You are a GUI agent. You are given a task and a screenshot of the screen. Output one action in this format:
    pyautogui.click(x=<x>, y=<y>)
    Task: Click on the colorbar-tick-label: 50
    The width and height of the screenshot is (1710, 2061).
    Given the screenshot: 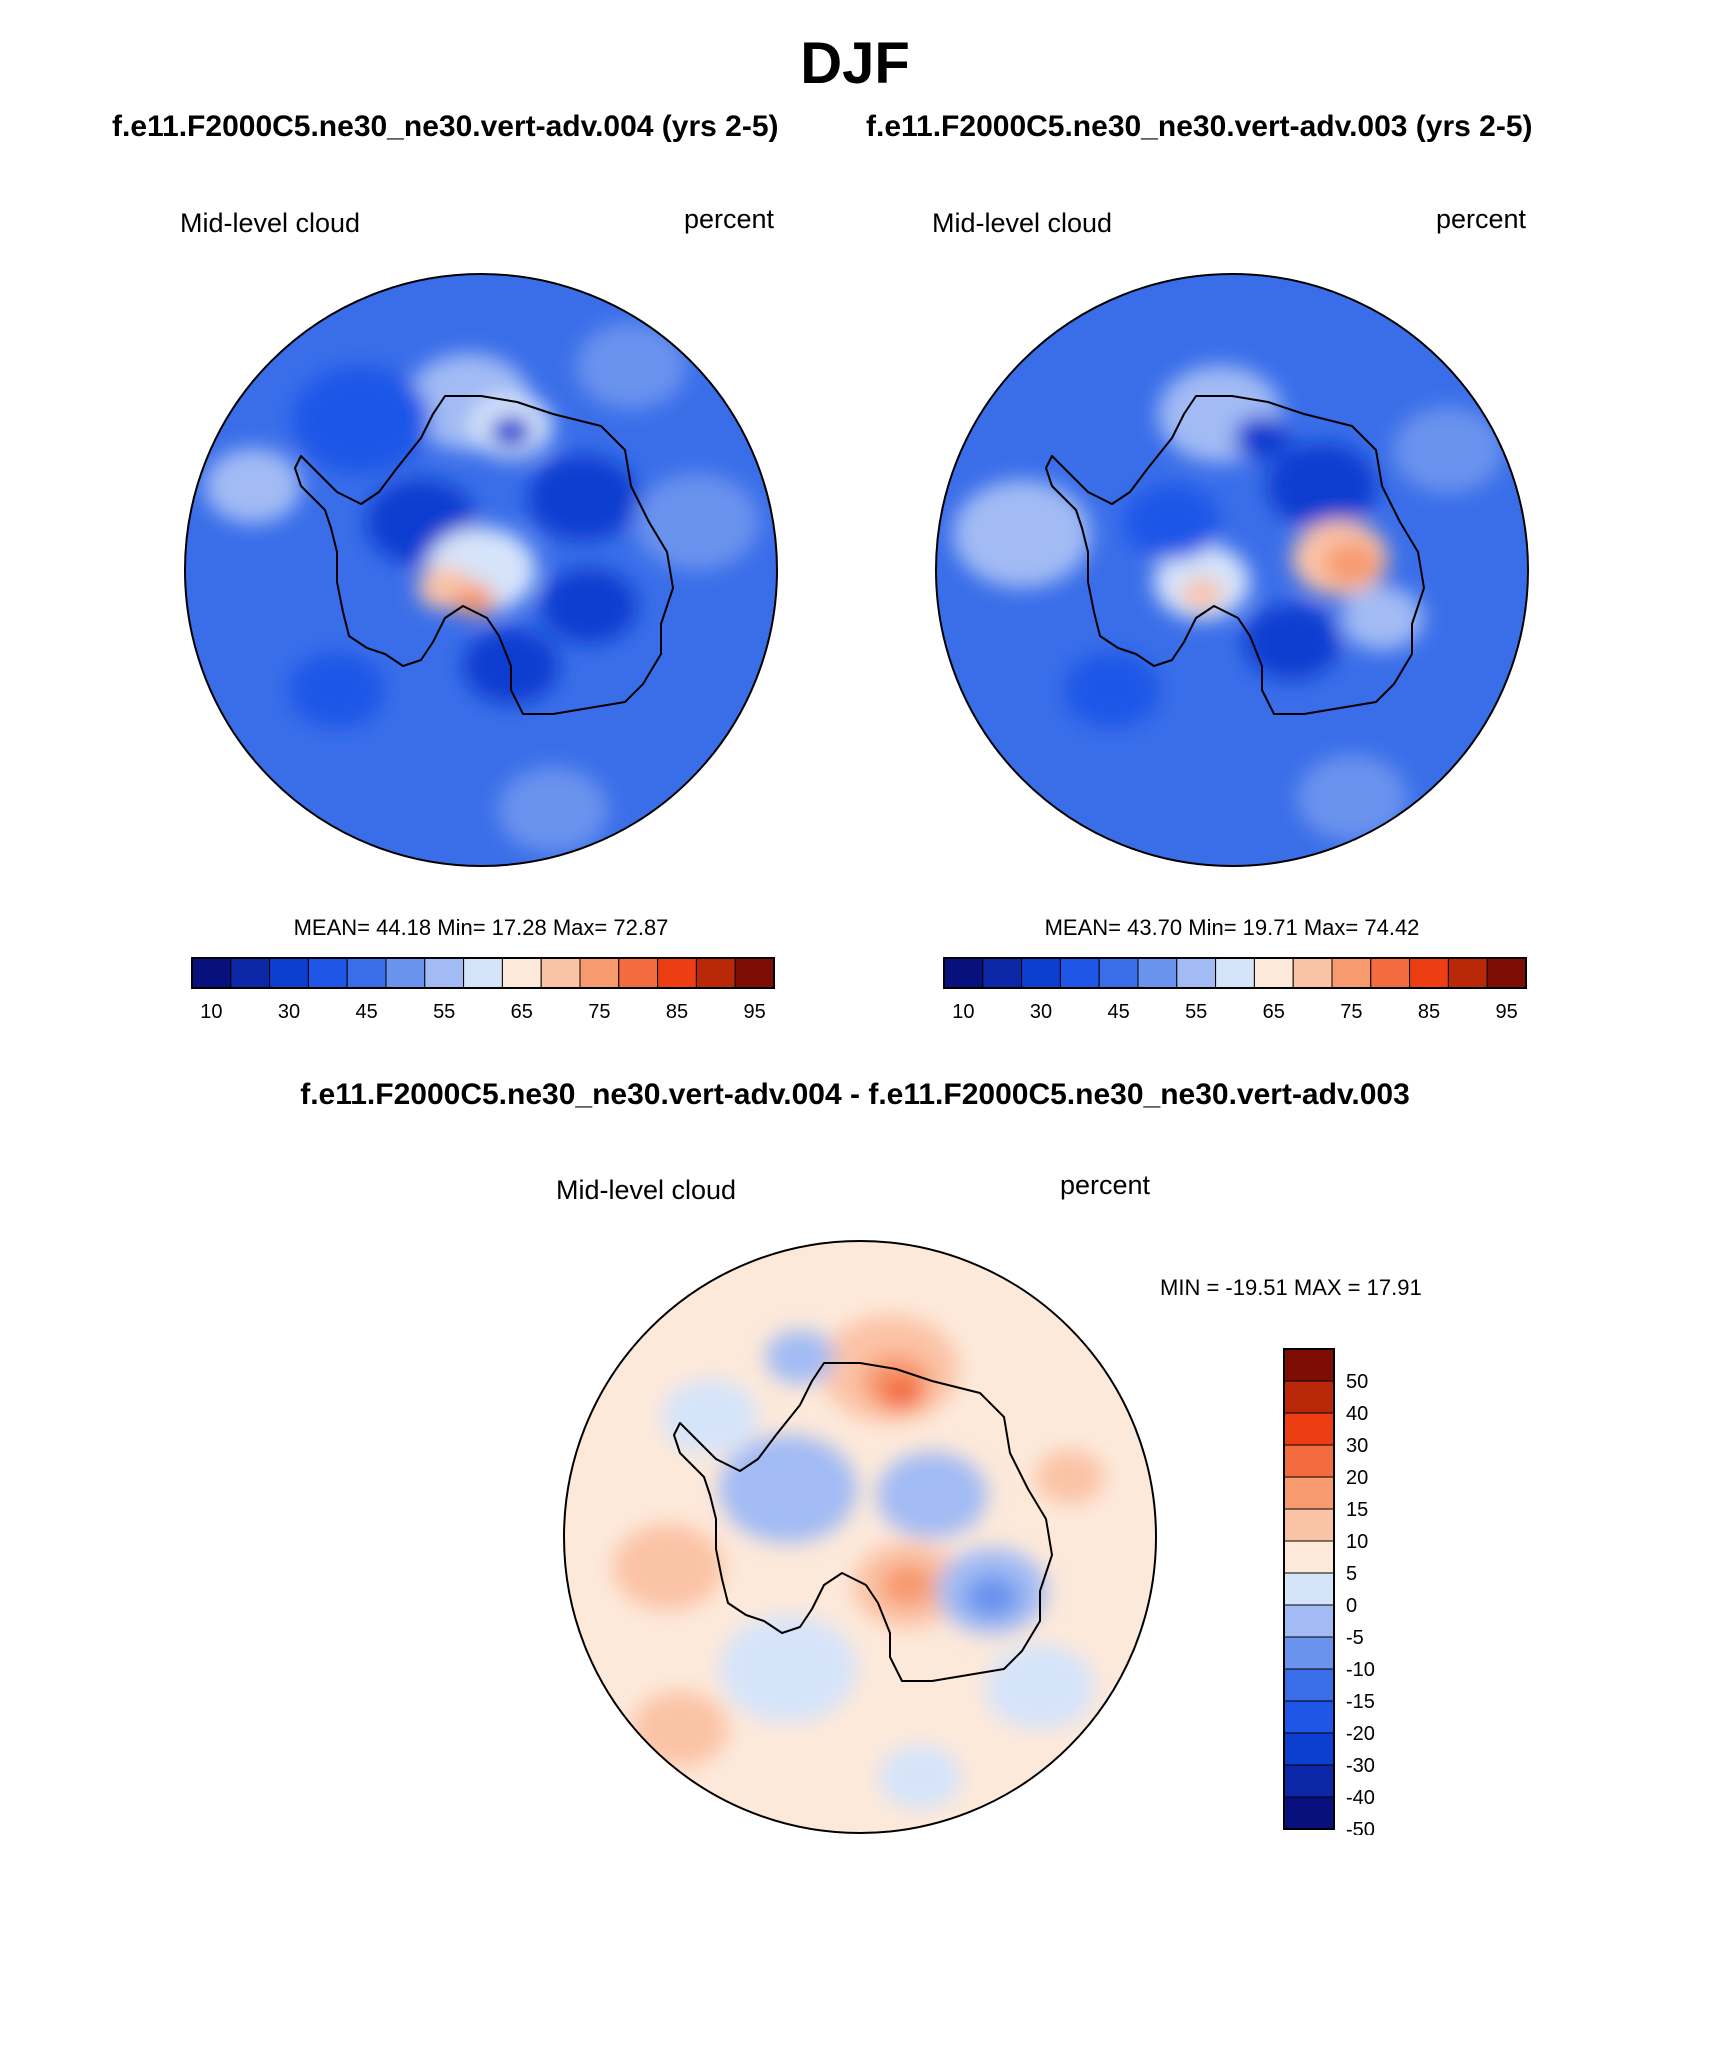 What is the action you would take?
    pyautogui.click(x=1357, y=1382)
    